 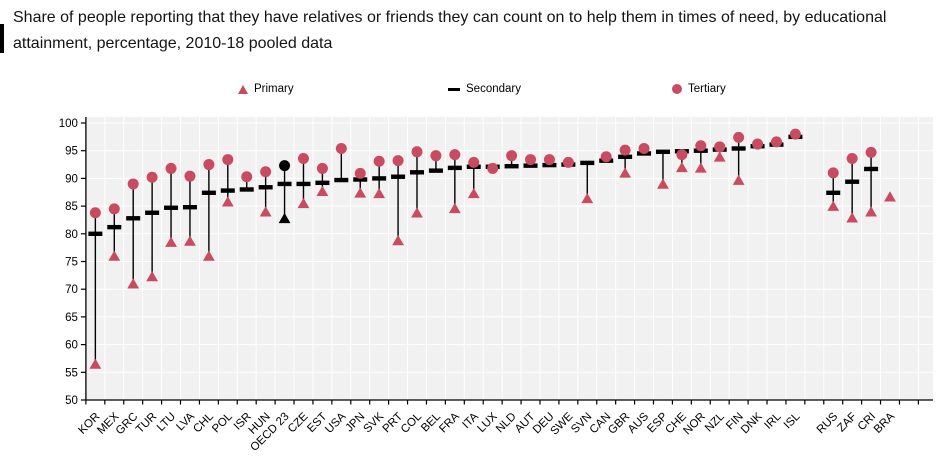 I want to click on legend-label-primary: Primary, so click(x=274, y=89).